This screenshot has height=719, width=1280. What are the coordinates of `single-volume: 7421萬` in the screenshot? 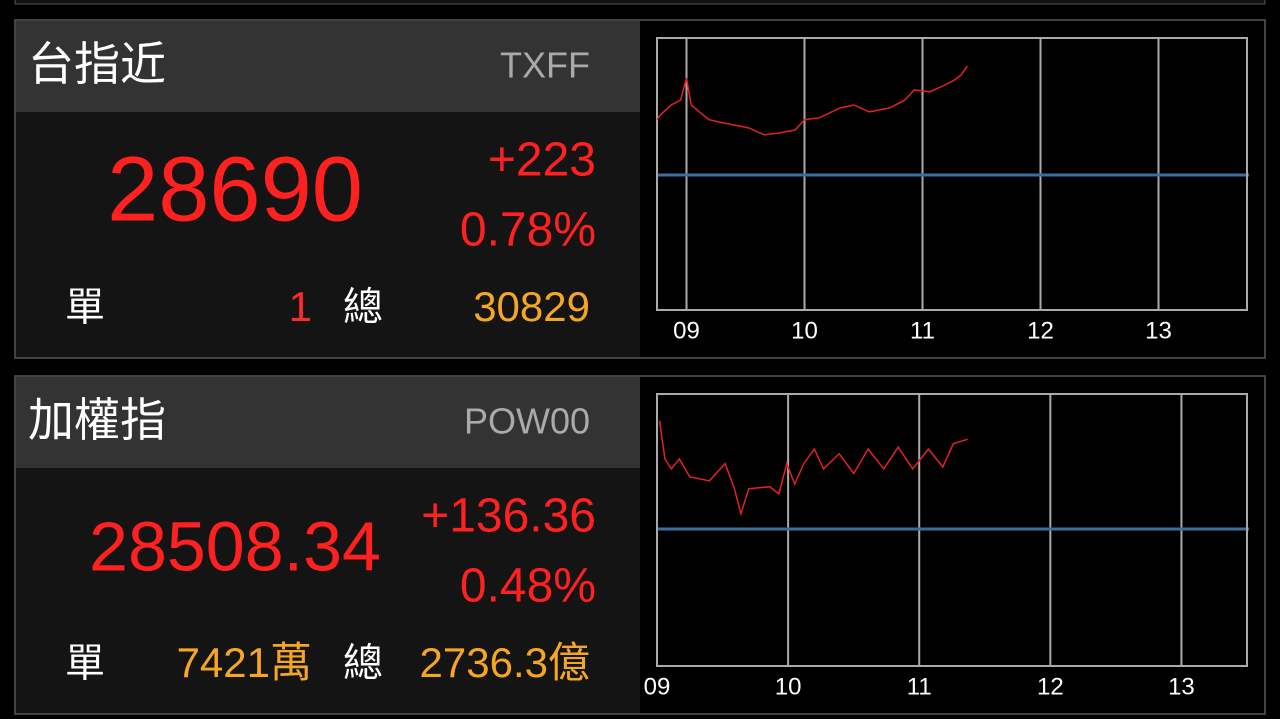 It's located at (244, 662).